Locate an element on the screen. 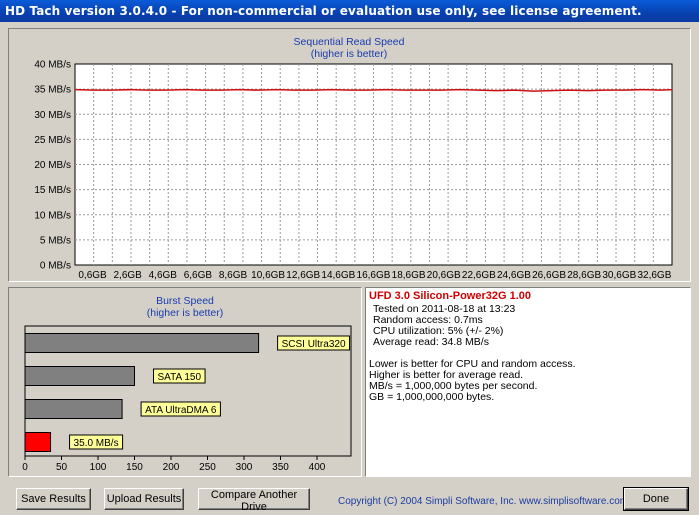  seq-x-tick-label: 10,6GB is located at coordinates (268, 275).